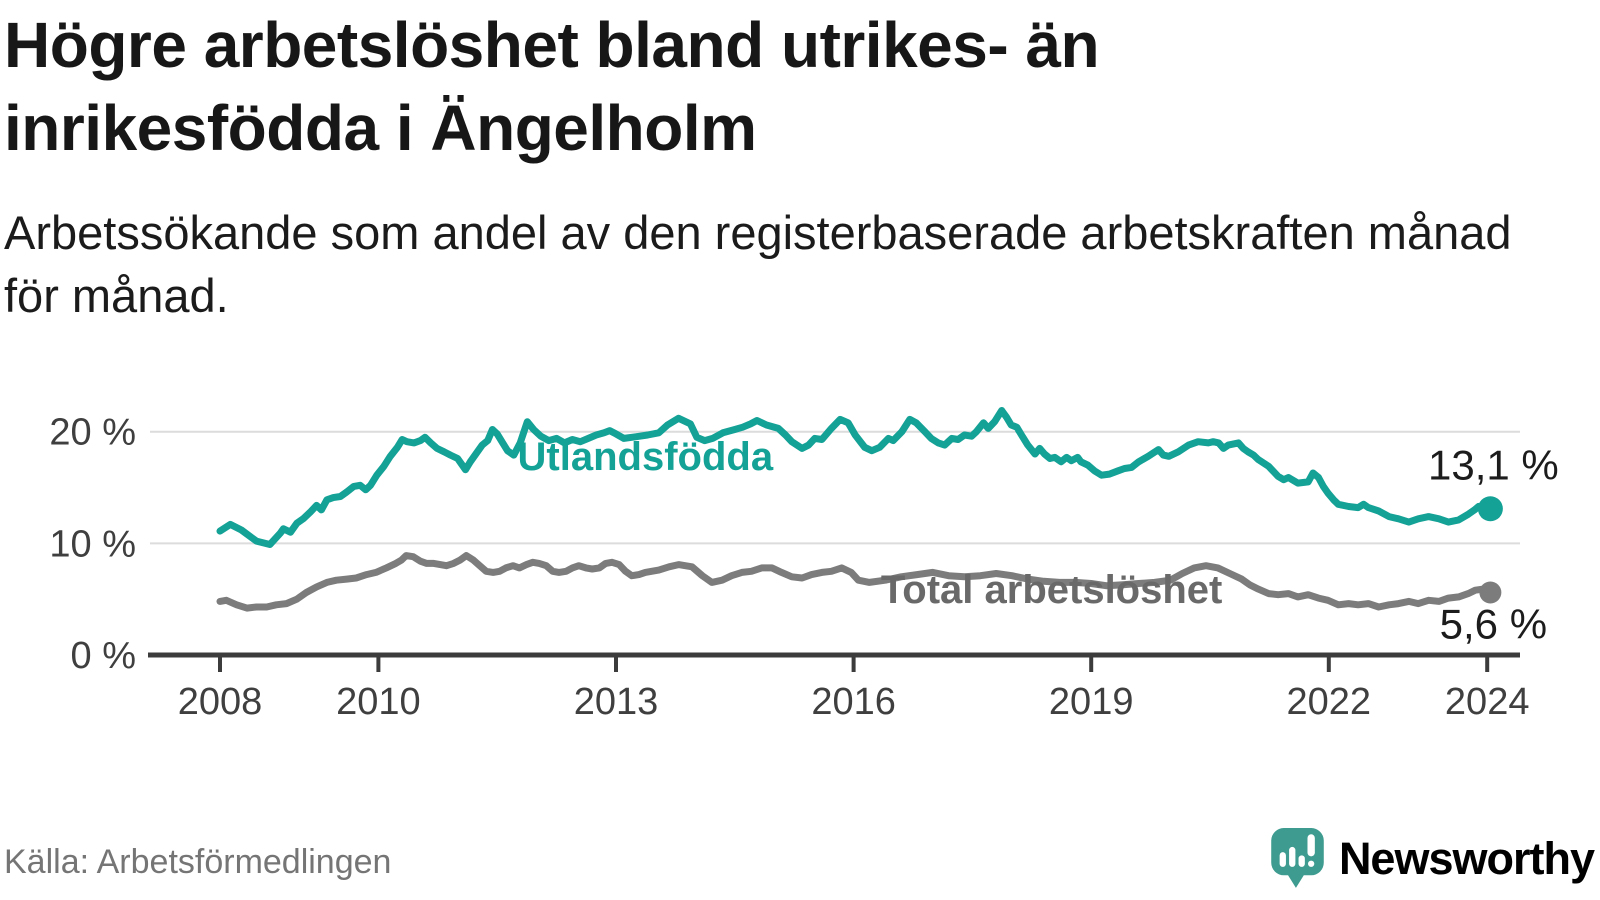  What do you see at coordinates (1490, 509) in the screenshot?
I see `series-end-dot-utlandsfodda` at bounding box center [1490, 509].